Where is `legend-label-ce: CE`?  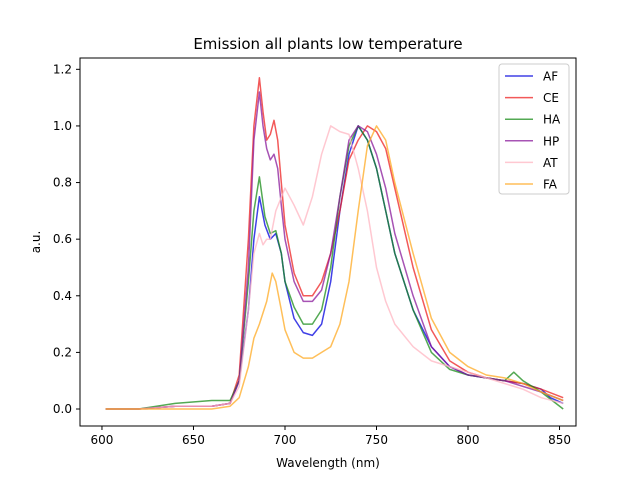 legend-label-ce: CE is located at coordinates (551, 98).